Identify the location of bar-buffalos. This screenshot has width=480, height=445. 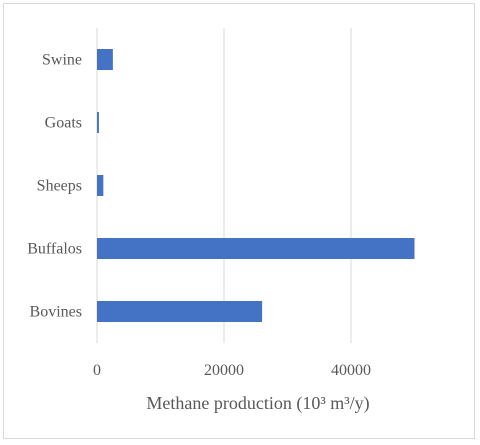
(256, 248).